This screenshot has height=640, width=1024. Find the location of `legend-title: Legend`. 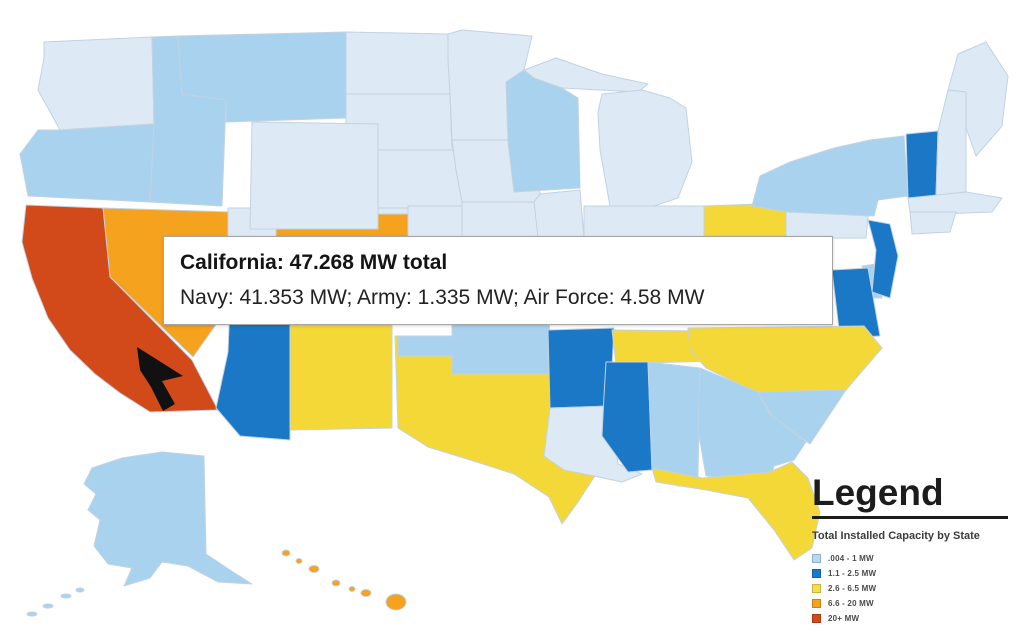

legend-title: Legend is located at coordinates (878, 492).